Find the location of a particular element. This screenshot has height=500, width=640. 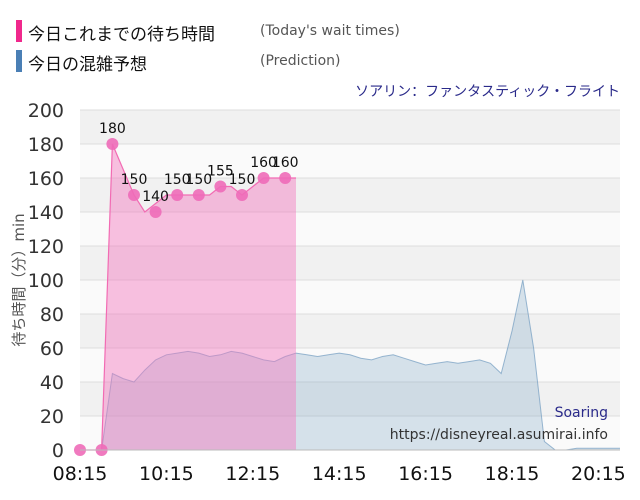

credit-url: https://disneyreal.asumirai.info is located at coordinates (498, 435).